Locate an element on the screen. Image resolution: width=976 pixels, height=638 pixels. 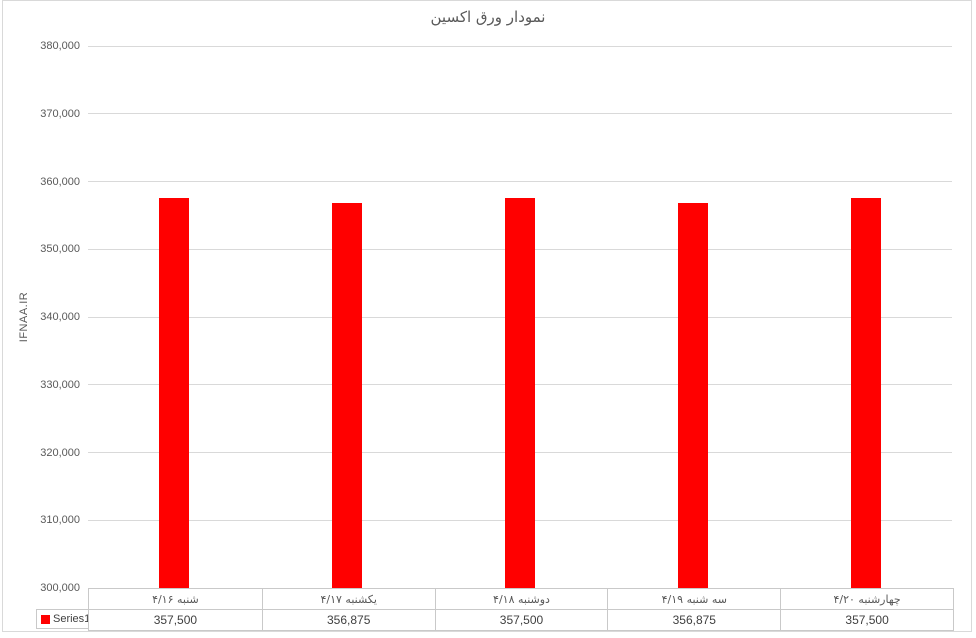
chart-title: نمودار ورق اکسین is located at coordinates (488, 17).